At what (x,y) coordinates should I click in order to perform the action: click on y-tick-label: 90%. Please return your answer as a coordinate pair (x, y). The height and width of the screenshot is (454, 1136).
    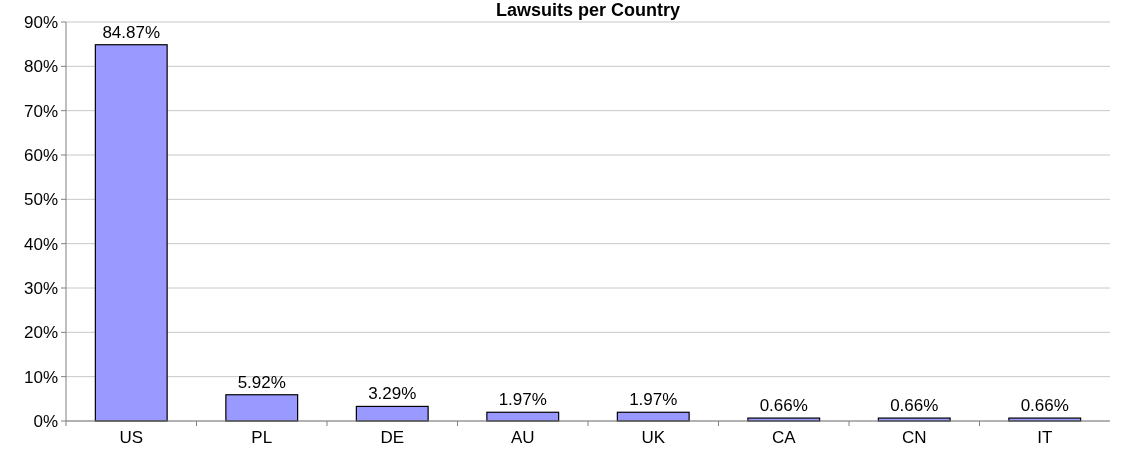
    Looking at the image, I should click on (40, 22).